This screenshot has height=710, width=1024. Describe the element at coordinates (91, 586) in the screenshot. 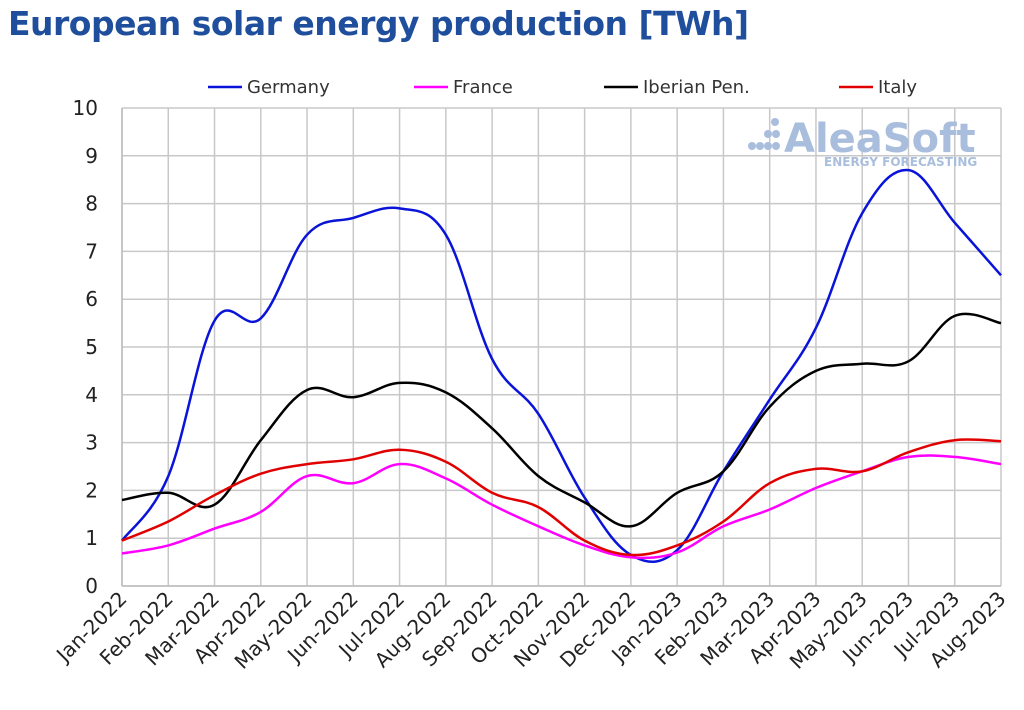

I see `y-tick-label: 0` at that location.